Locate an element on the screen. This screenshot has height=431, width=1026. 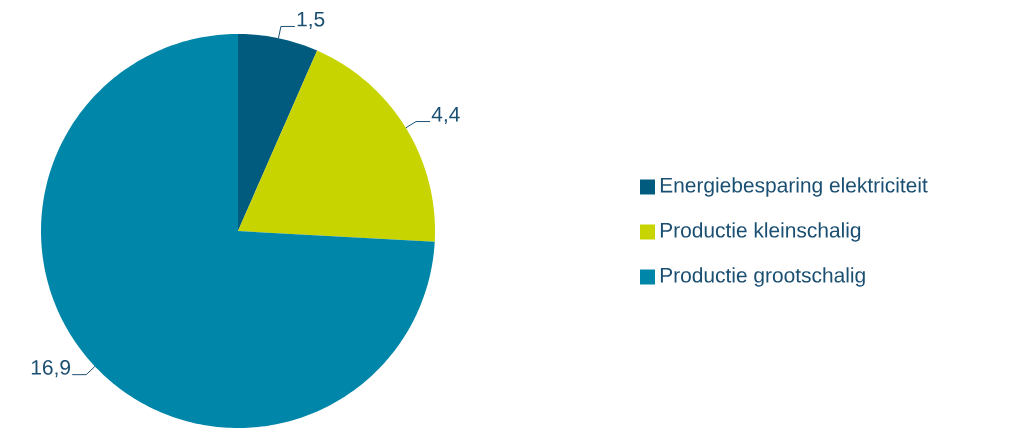
data-label: 16,9 is located at coordinates (51, 369).